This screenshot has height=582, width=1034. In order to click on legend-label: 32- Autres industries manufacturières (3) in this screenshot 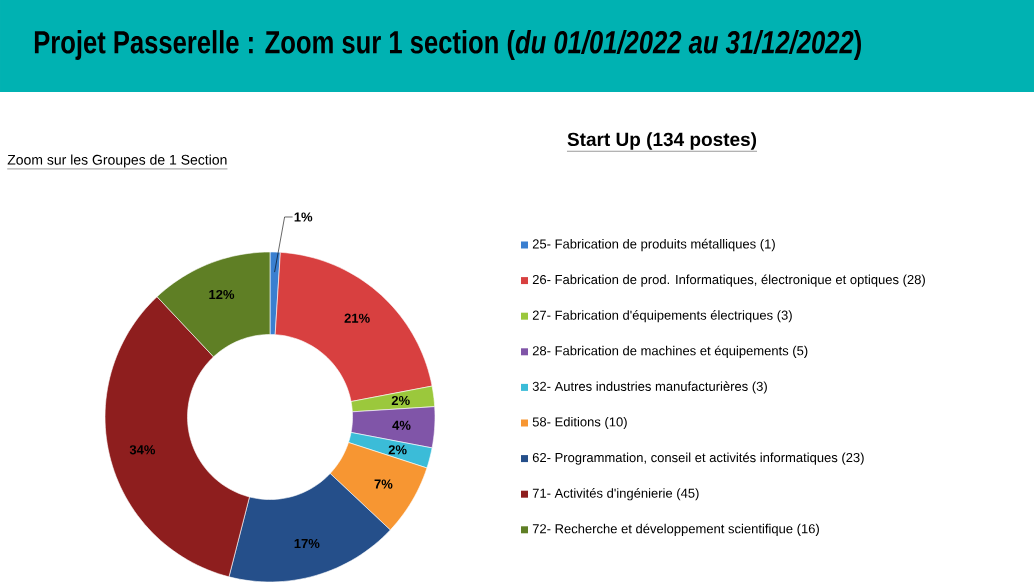, I will do `click(649, 387)`.